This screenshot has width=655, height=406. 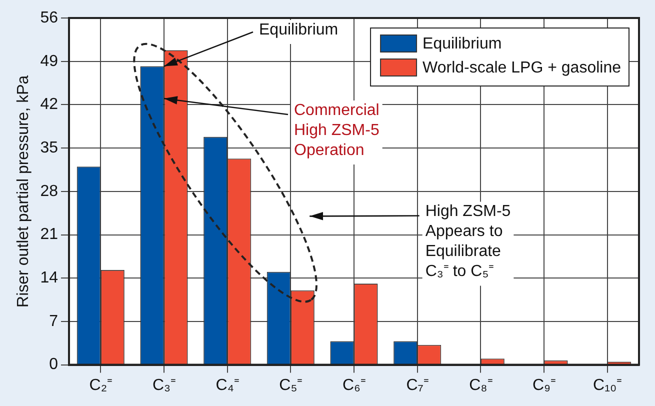 I want to click on y-tick-label: 7, so click(x=53, y=321).